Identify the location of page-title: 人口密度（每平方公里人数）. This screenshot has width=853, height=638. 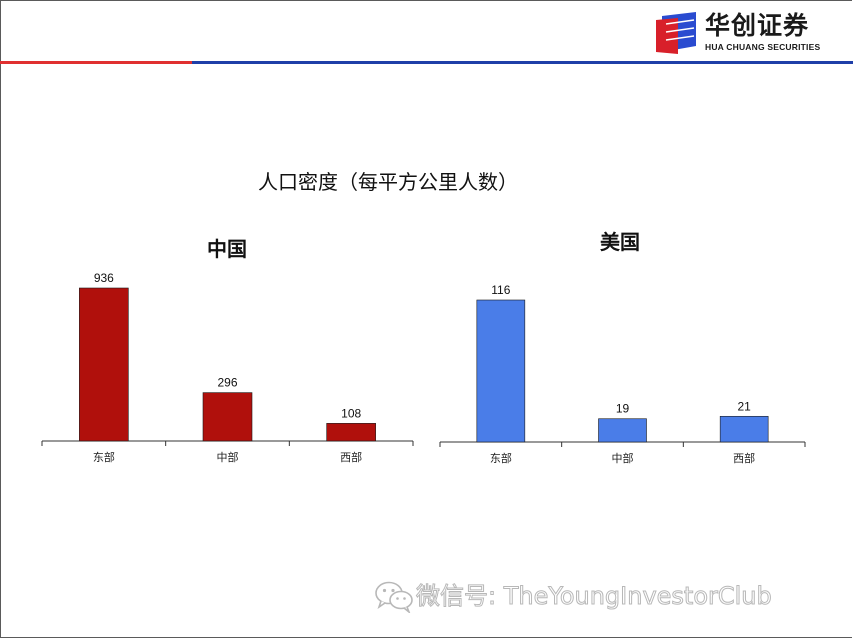
(388, 182).